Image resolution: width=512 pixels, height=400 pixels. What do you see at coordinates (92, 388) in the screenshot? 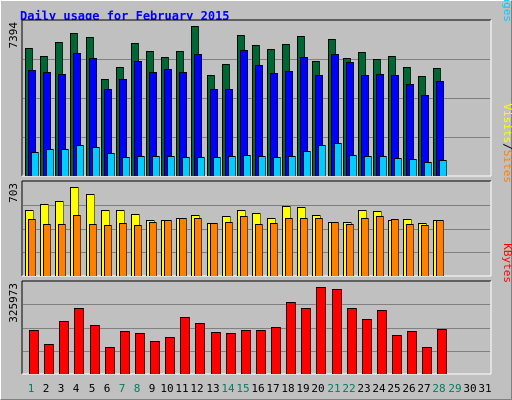
I see `day-label-5: 5` at bounding box center [92, 388].